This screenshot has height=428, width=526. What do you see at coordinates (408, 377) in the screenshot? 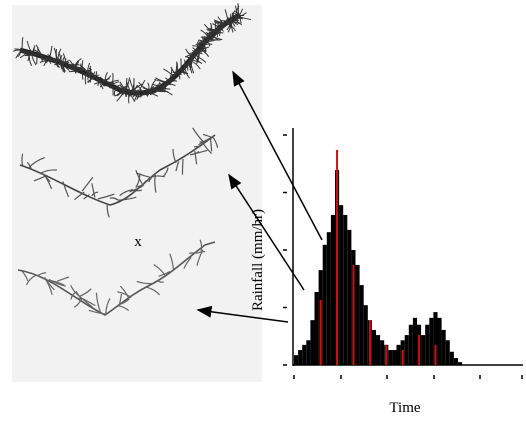
I see `x-minor-ticks` at bounding box center [408, 377].